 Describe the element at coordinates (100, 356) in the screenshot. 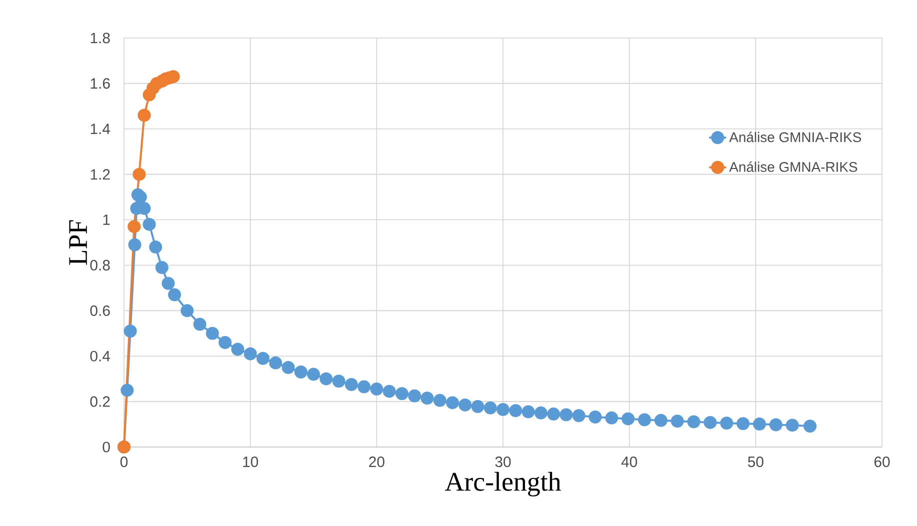

I see `y-tick-label: 0.4` at that location.